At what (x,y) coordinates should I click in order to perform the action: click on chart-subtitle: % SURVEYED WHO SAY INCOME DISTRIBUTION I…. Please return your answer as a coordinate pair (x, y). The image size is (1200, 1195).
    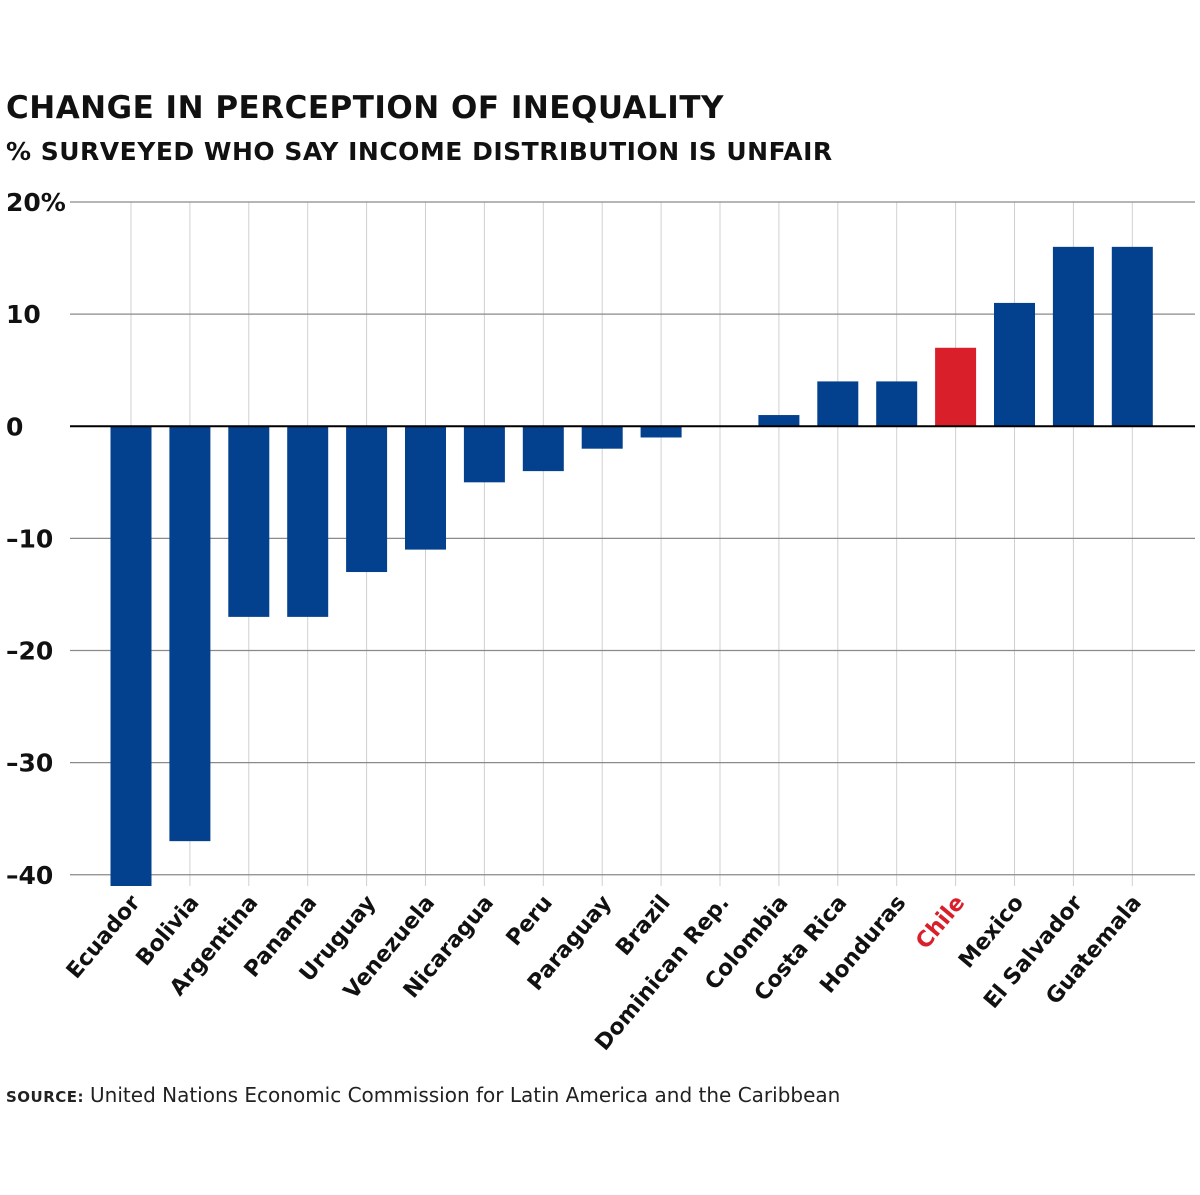
    Looking at the image, I should click on (419, 151).